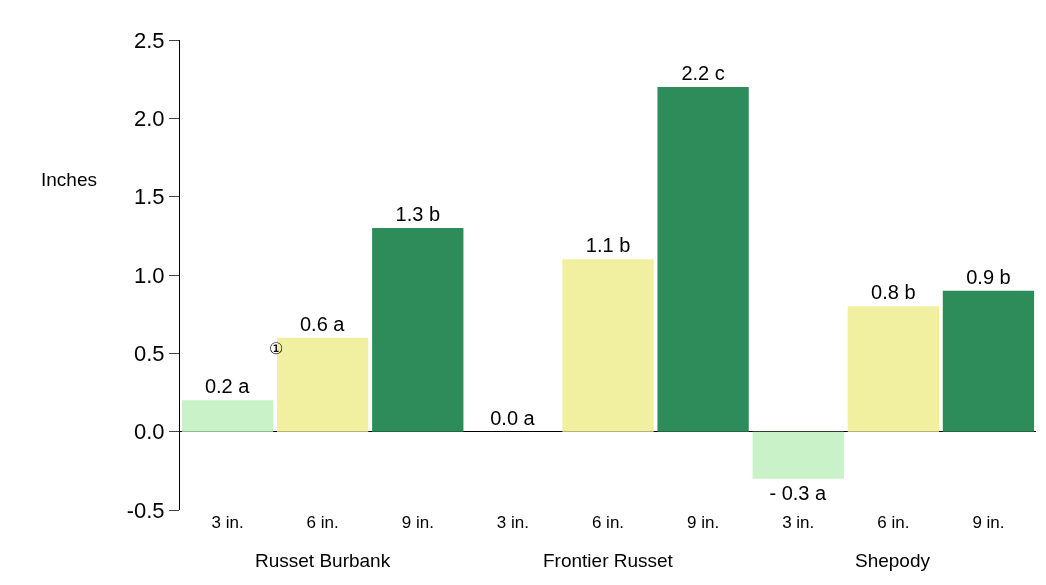  What do you see at coordinates (227, 386) in the screenshot?
I see `data-label: 0.2 a` at bounding box center [227, 386].